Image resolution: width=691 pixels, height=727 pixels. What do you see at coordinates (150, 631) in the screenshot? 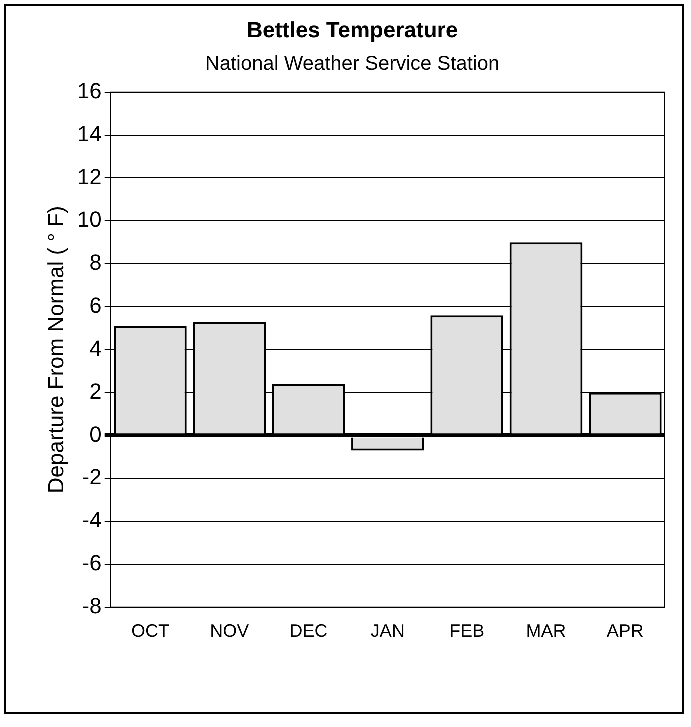
I see `x-tick-label: OCT` at bounding box center [150, 631].